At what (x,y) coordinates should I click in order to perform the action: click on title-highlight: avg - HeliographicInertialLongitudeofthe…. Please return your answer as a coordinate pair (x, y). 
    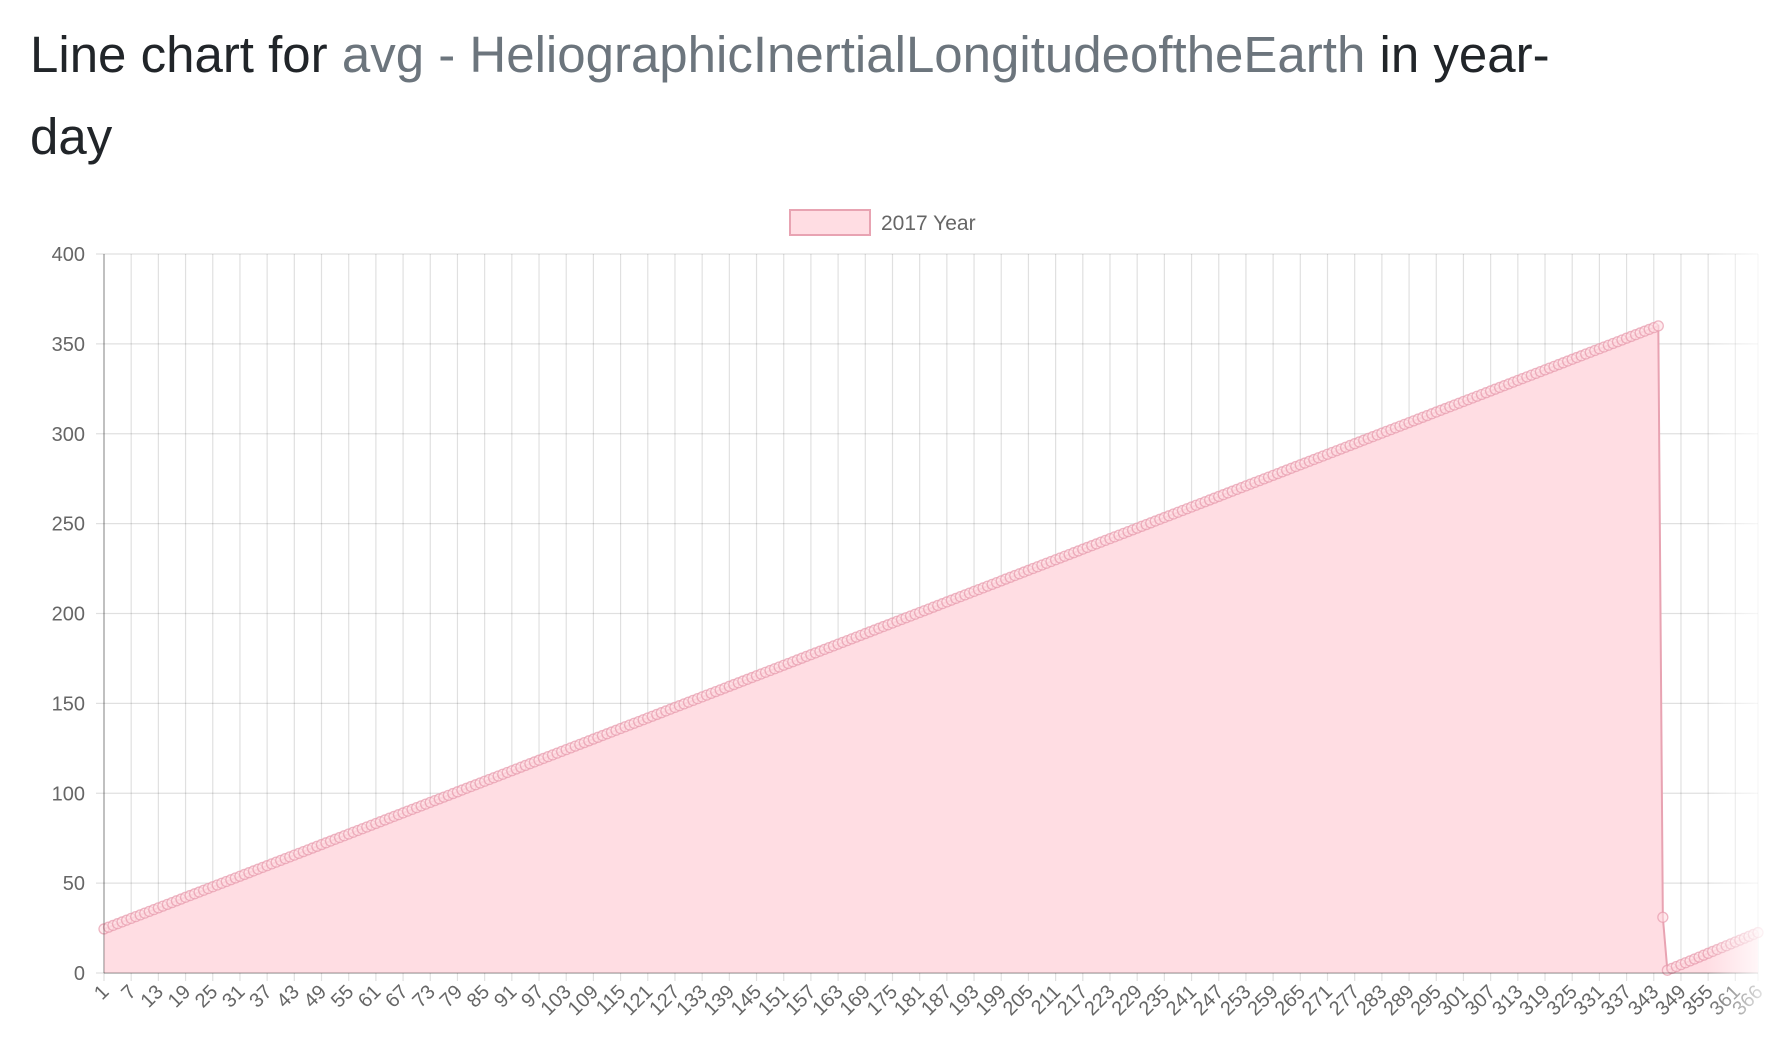
    Looking at the image, I should click on (853, 54).